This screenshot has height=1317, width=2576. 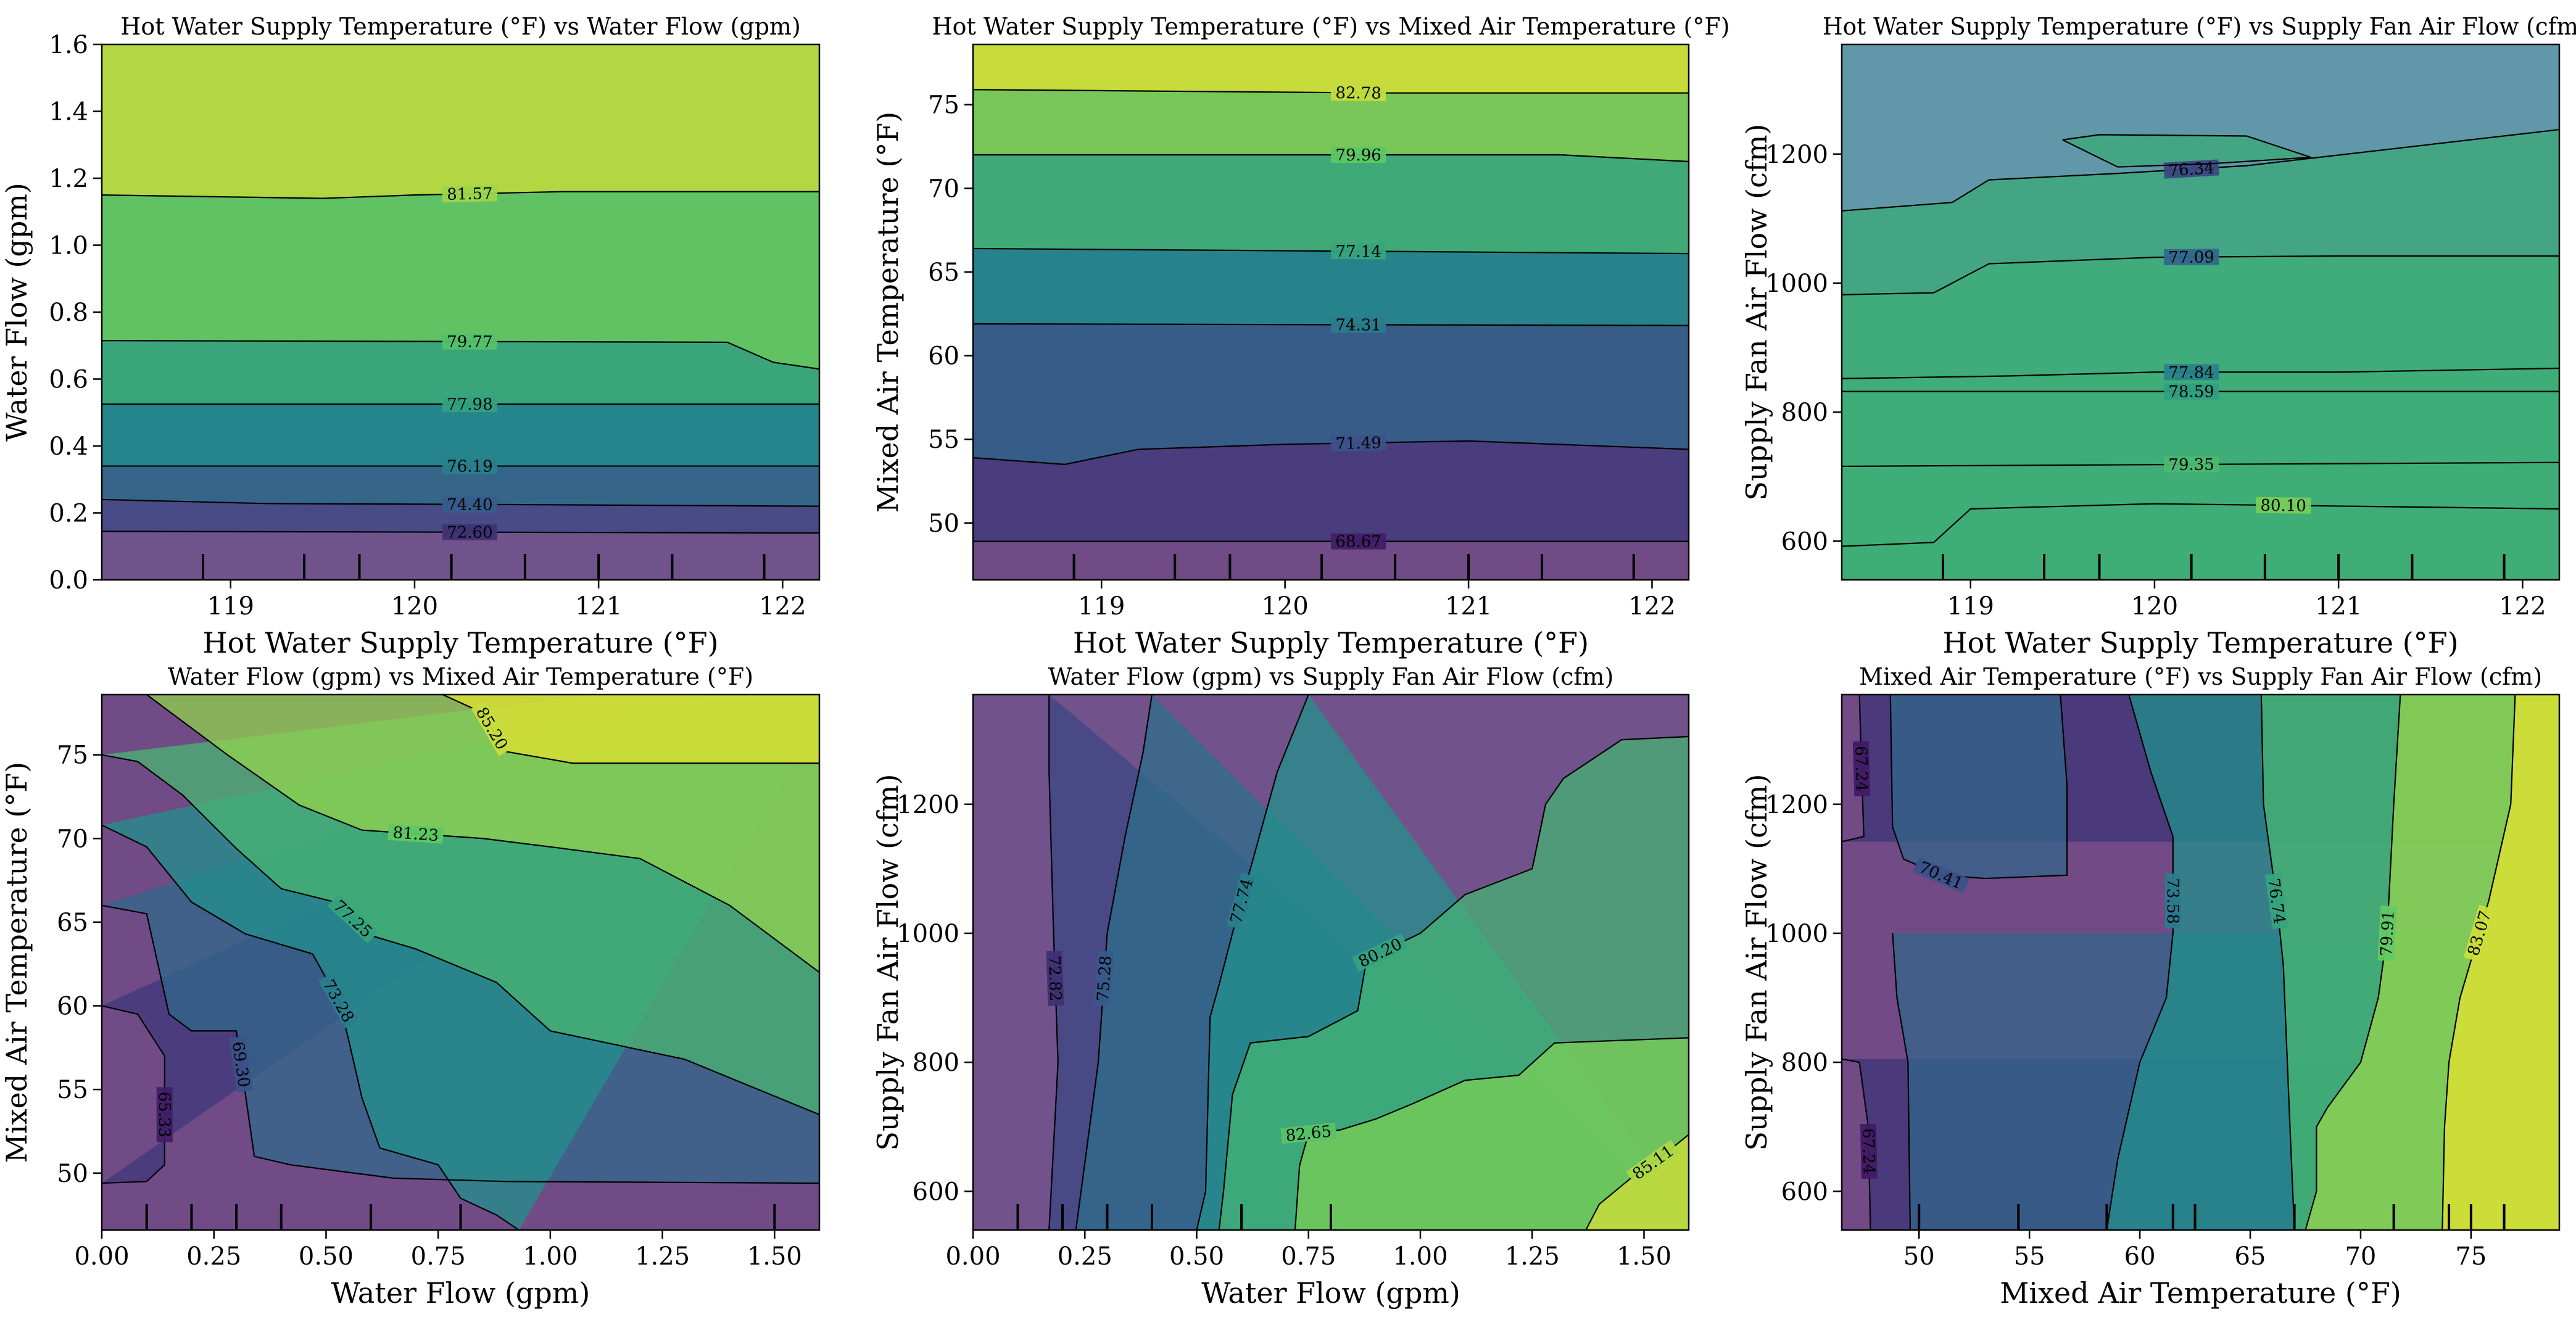 What do you see at coordinates (469, 467) in the screenshot?
I see `svg-text: 76.19` at bounding box center [469, 467].